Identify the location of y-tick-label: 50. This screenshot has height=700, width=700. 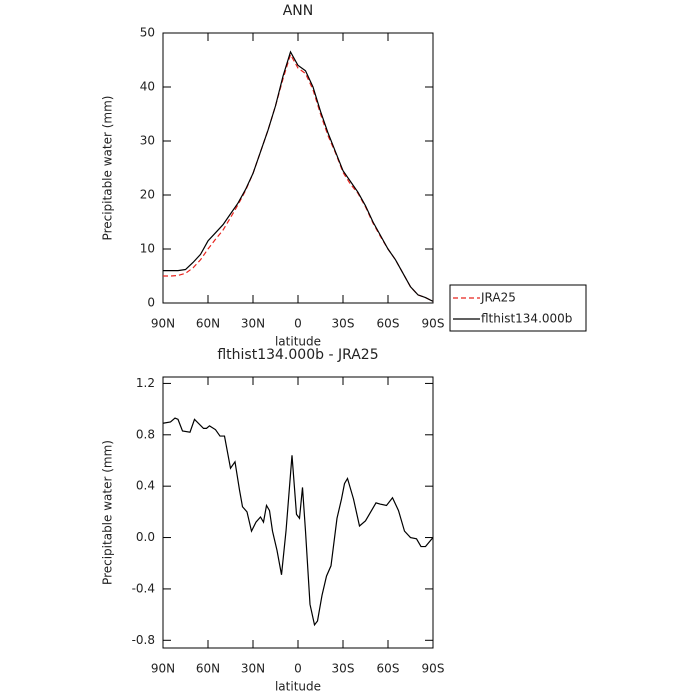
(147, 33).